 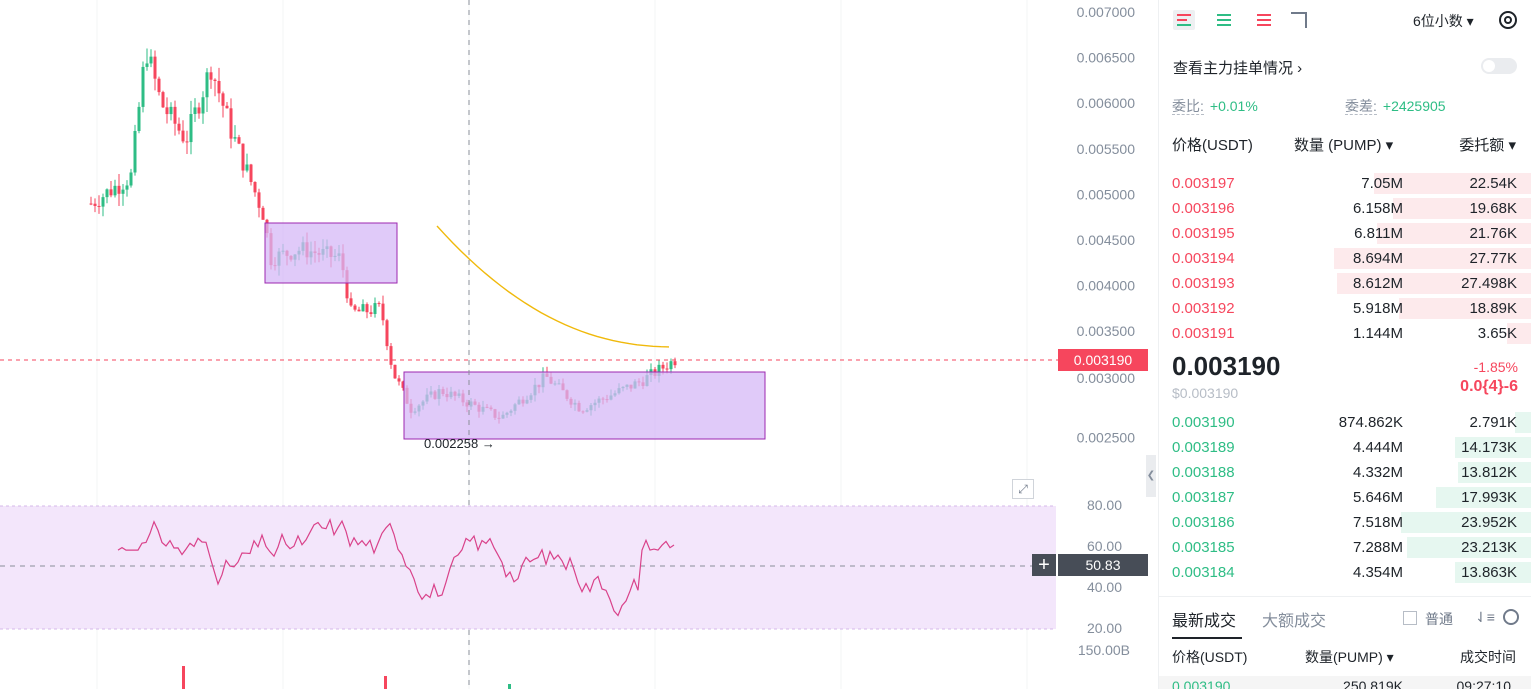 What do you see at coordinates (1344, 145) in the screenshot?
I see `qty-column-header: 数量 (PUMP) ▾` at bounding box center [1344, 145].